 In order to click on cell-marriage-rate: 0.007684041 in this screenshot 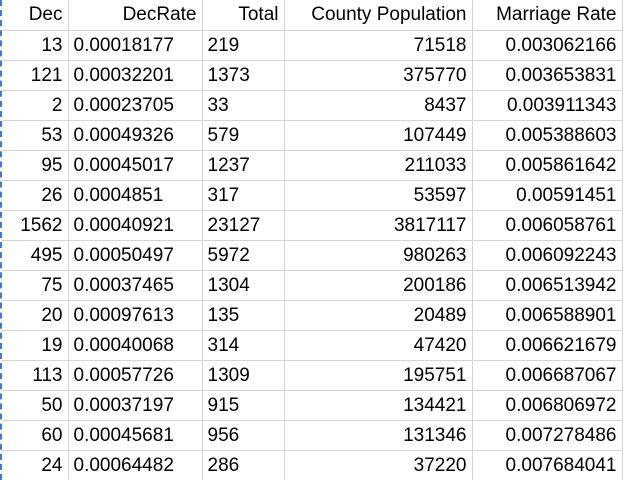, I will do `click(547, 465)`.